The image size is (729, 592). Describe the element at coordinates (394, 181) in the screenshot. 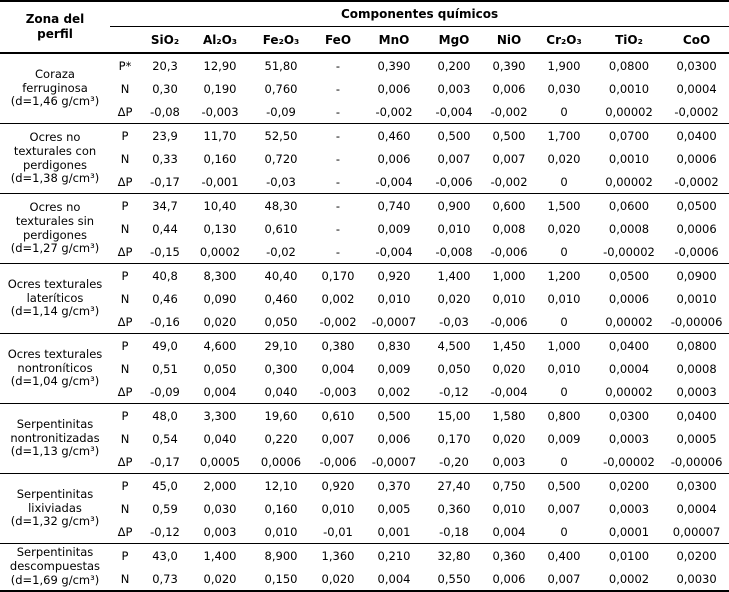

I see `value-cell: -0,004` at that location.